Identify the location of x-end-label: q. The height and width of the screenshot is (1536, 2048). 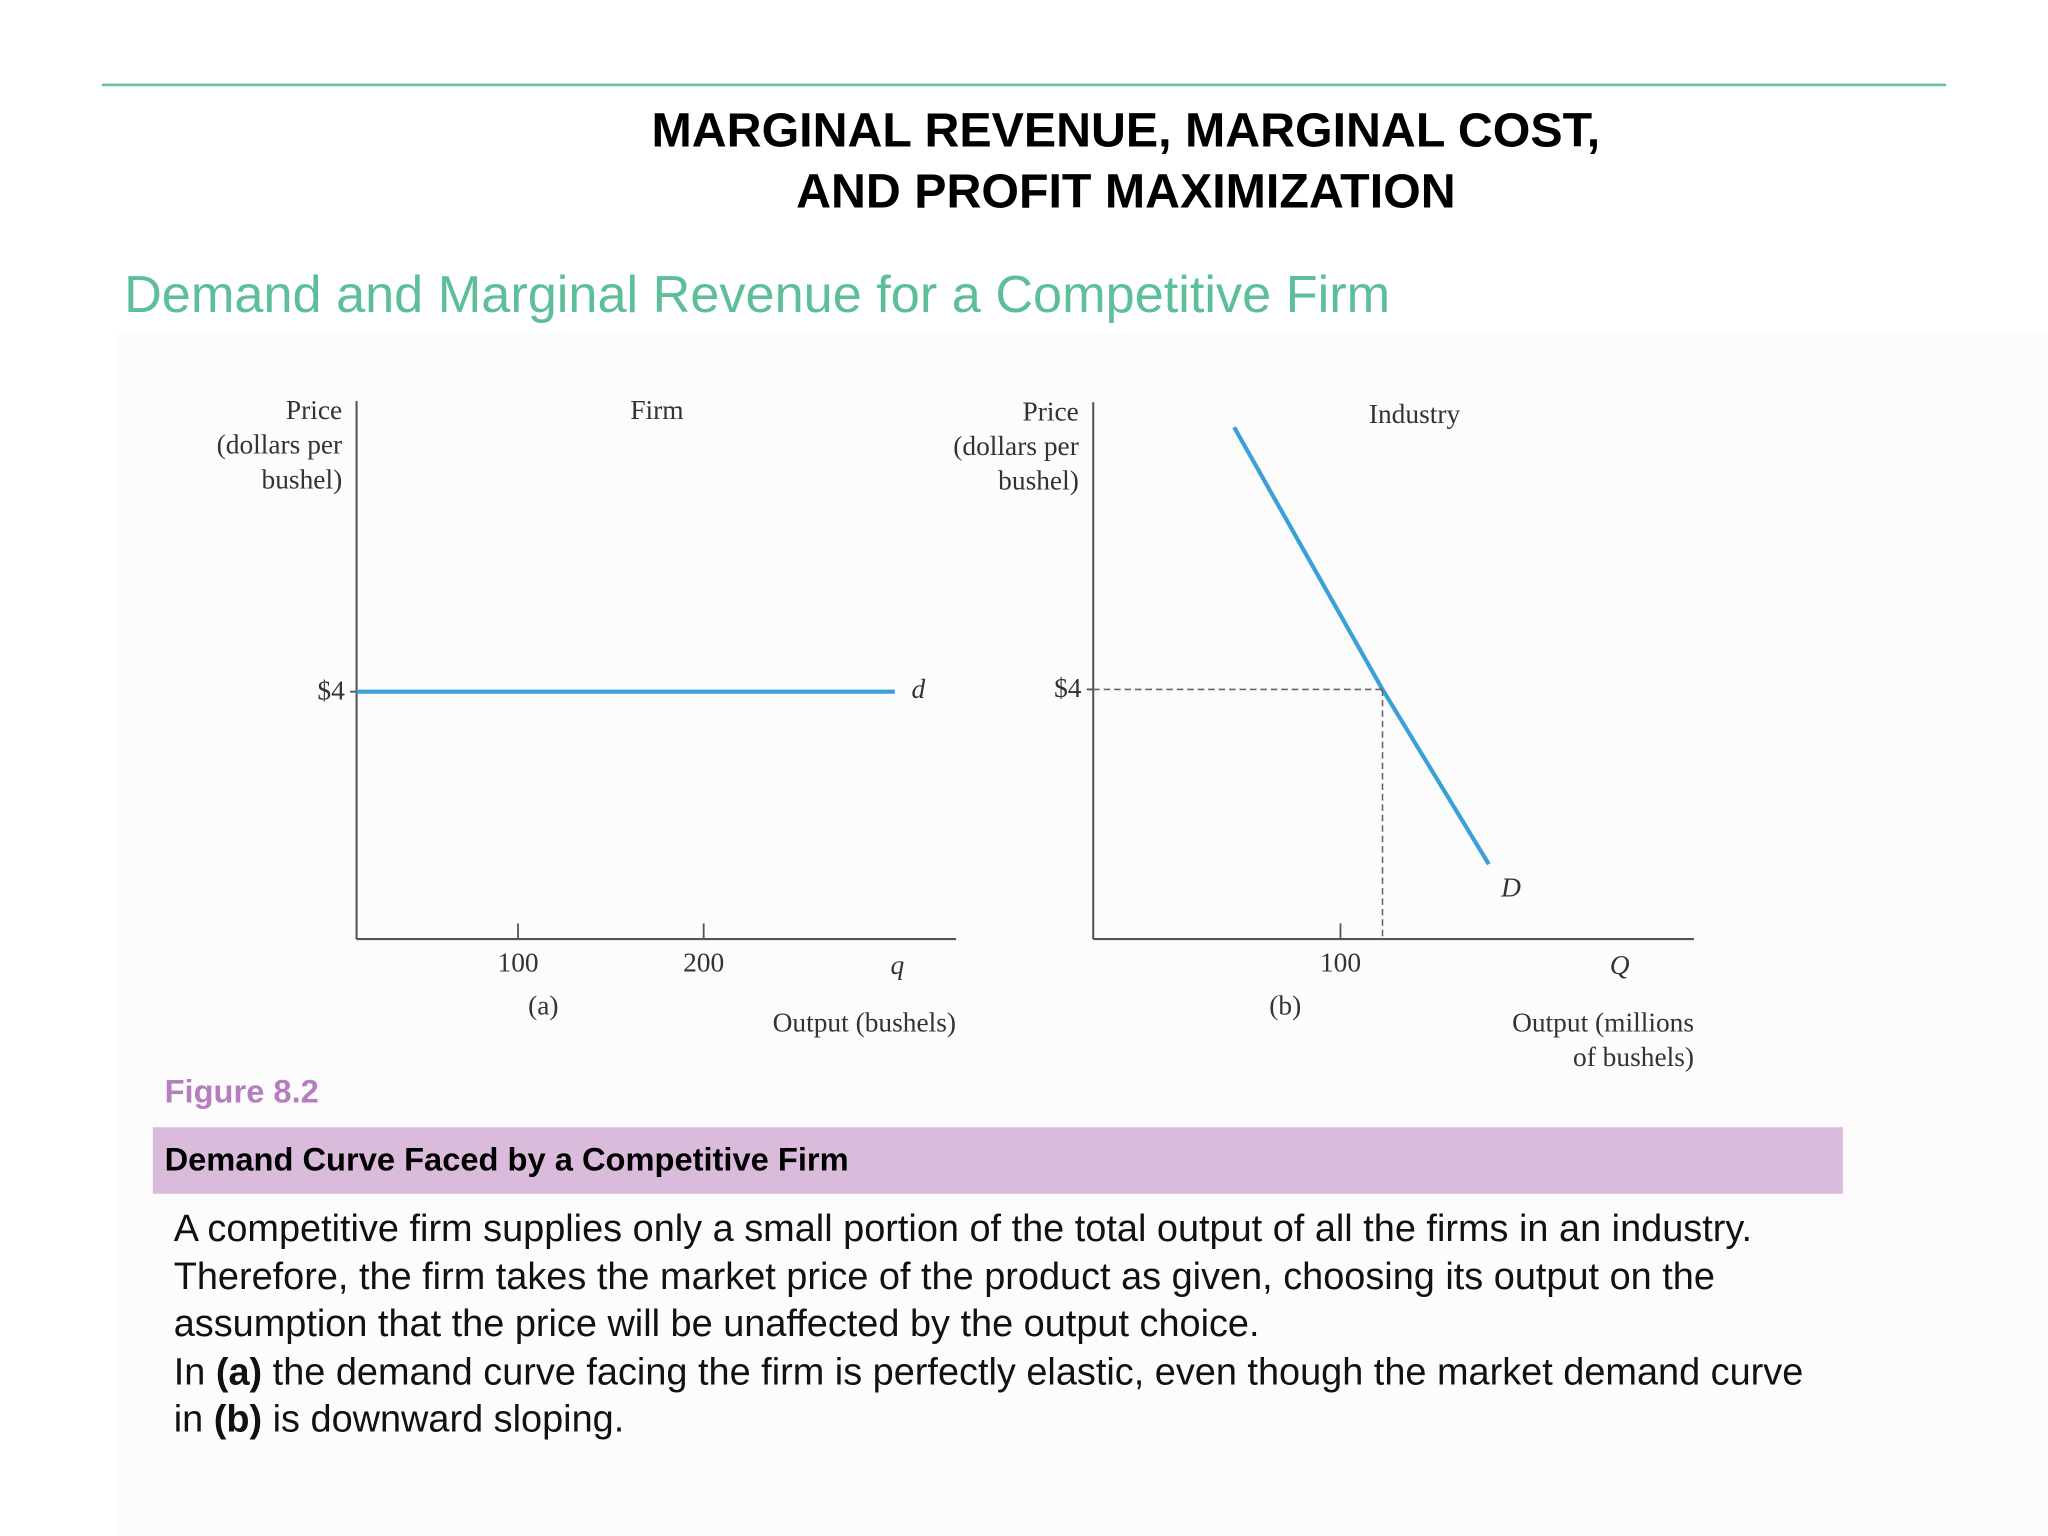
(897, 965).